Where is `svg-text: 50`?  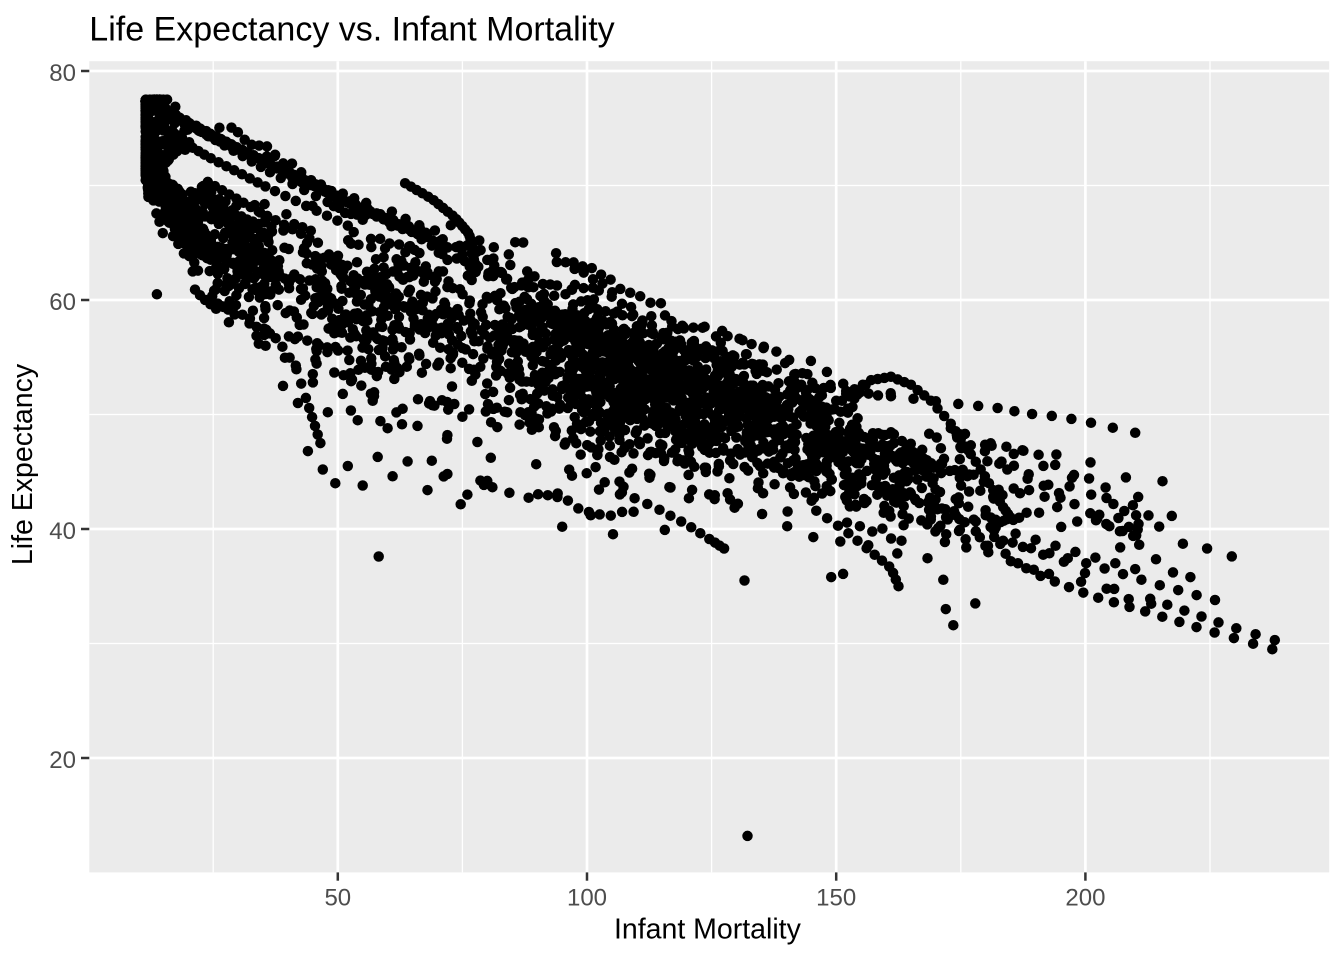
svg-text: 50 is located at coordinates (337, 898).